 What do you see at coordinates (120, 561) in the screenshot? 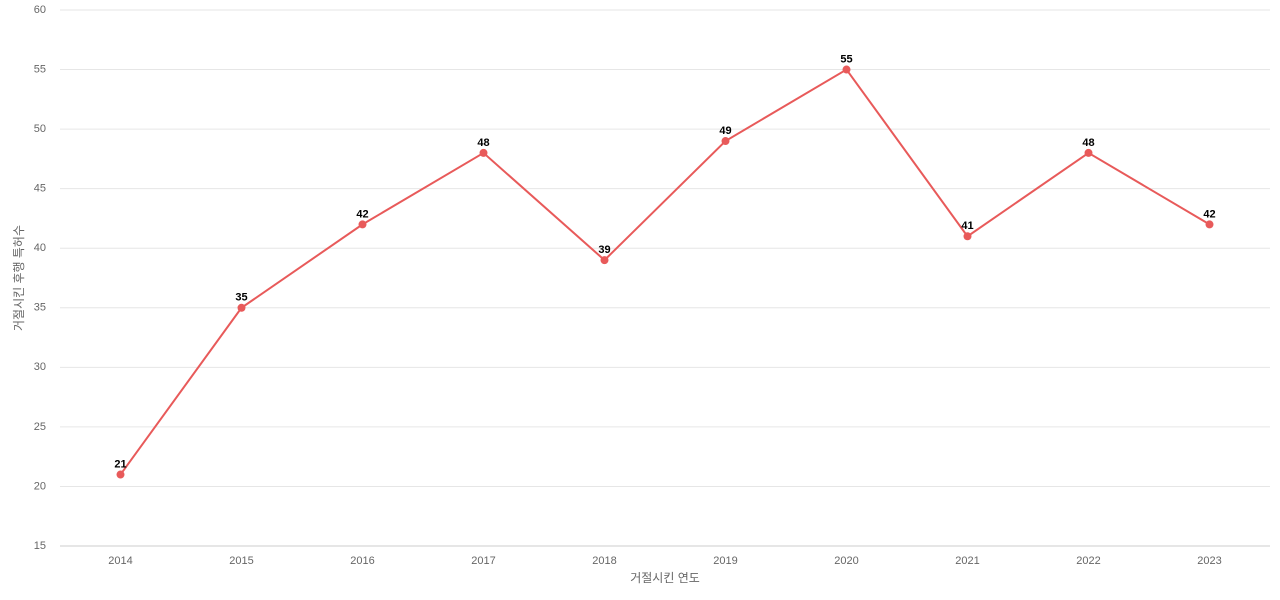
I see `x-tick-label: 2014` at bounding box center [120, 561].